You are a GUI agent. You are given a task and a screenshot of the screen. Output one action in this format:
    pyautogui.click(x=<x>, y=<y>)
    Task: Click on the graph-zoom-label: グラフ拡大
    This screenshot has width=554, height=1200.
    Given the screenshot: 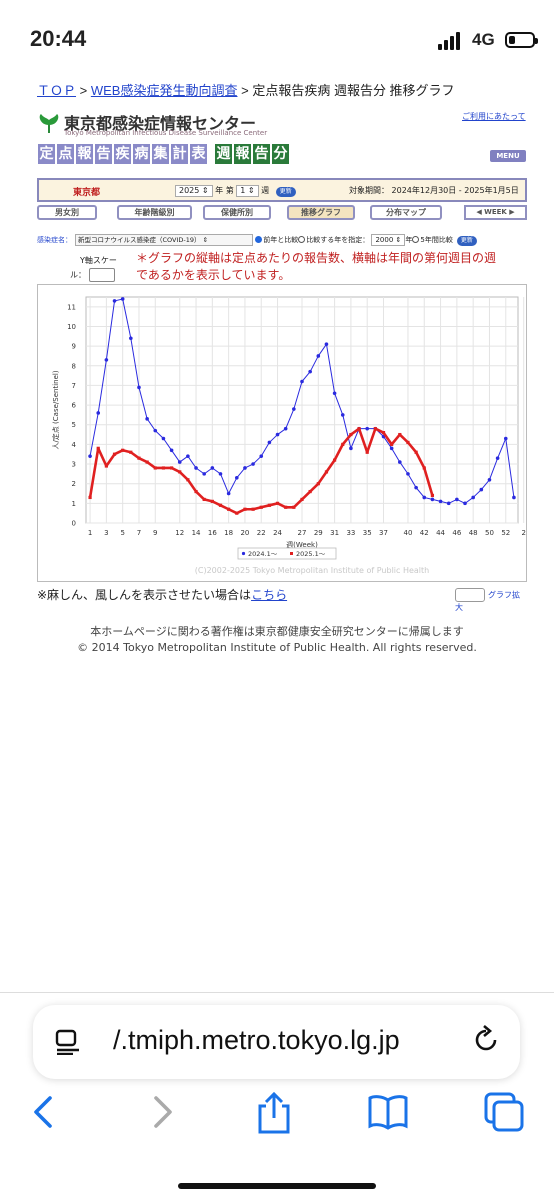 What is the action you would take?
    pyautogui.click(x=487, y=601)
    